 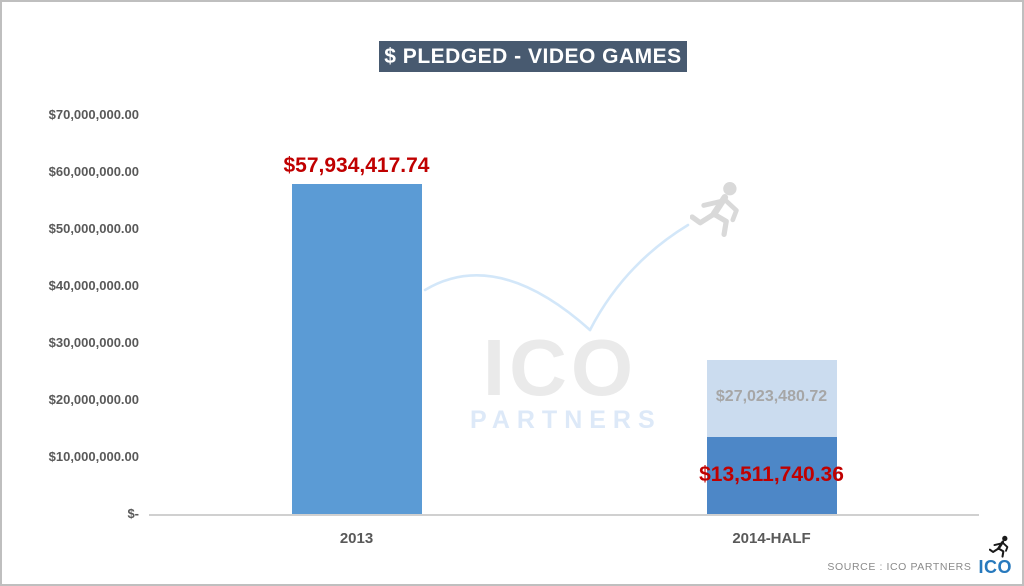 What do you see at coordinates (995, 567) in the screenshot?
I see `logo-ico-text: ICO` at bounding box center [995, 567].